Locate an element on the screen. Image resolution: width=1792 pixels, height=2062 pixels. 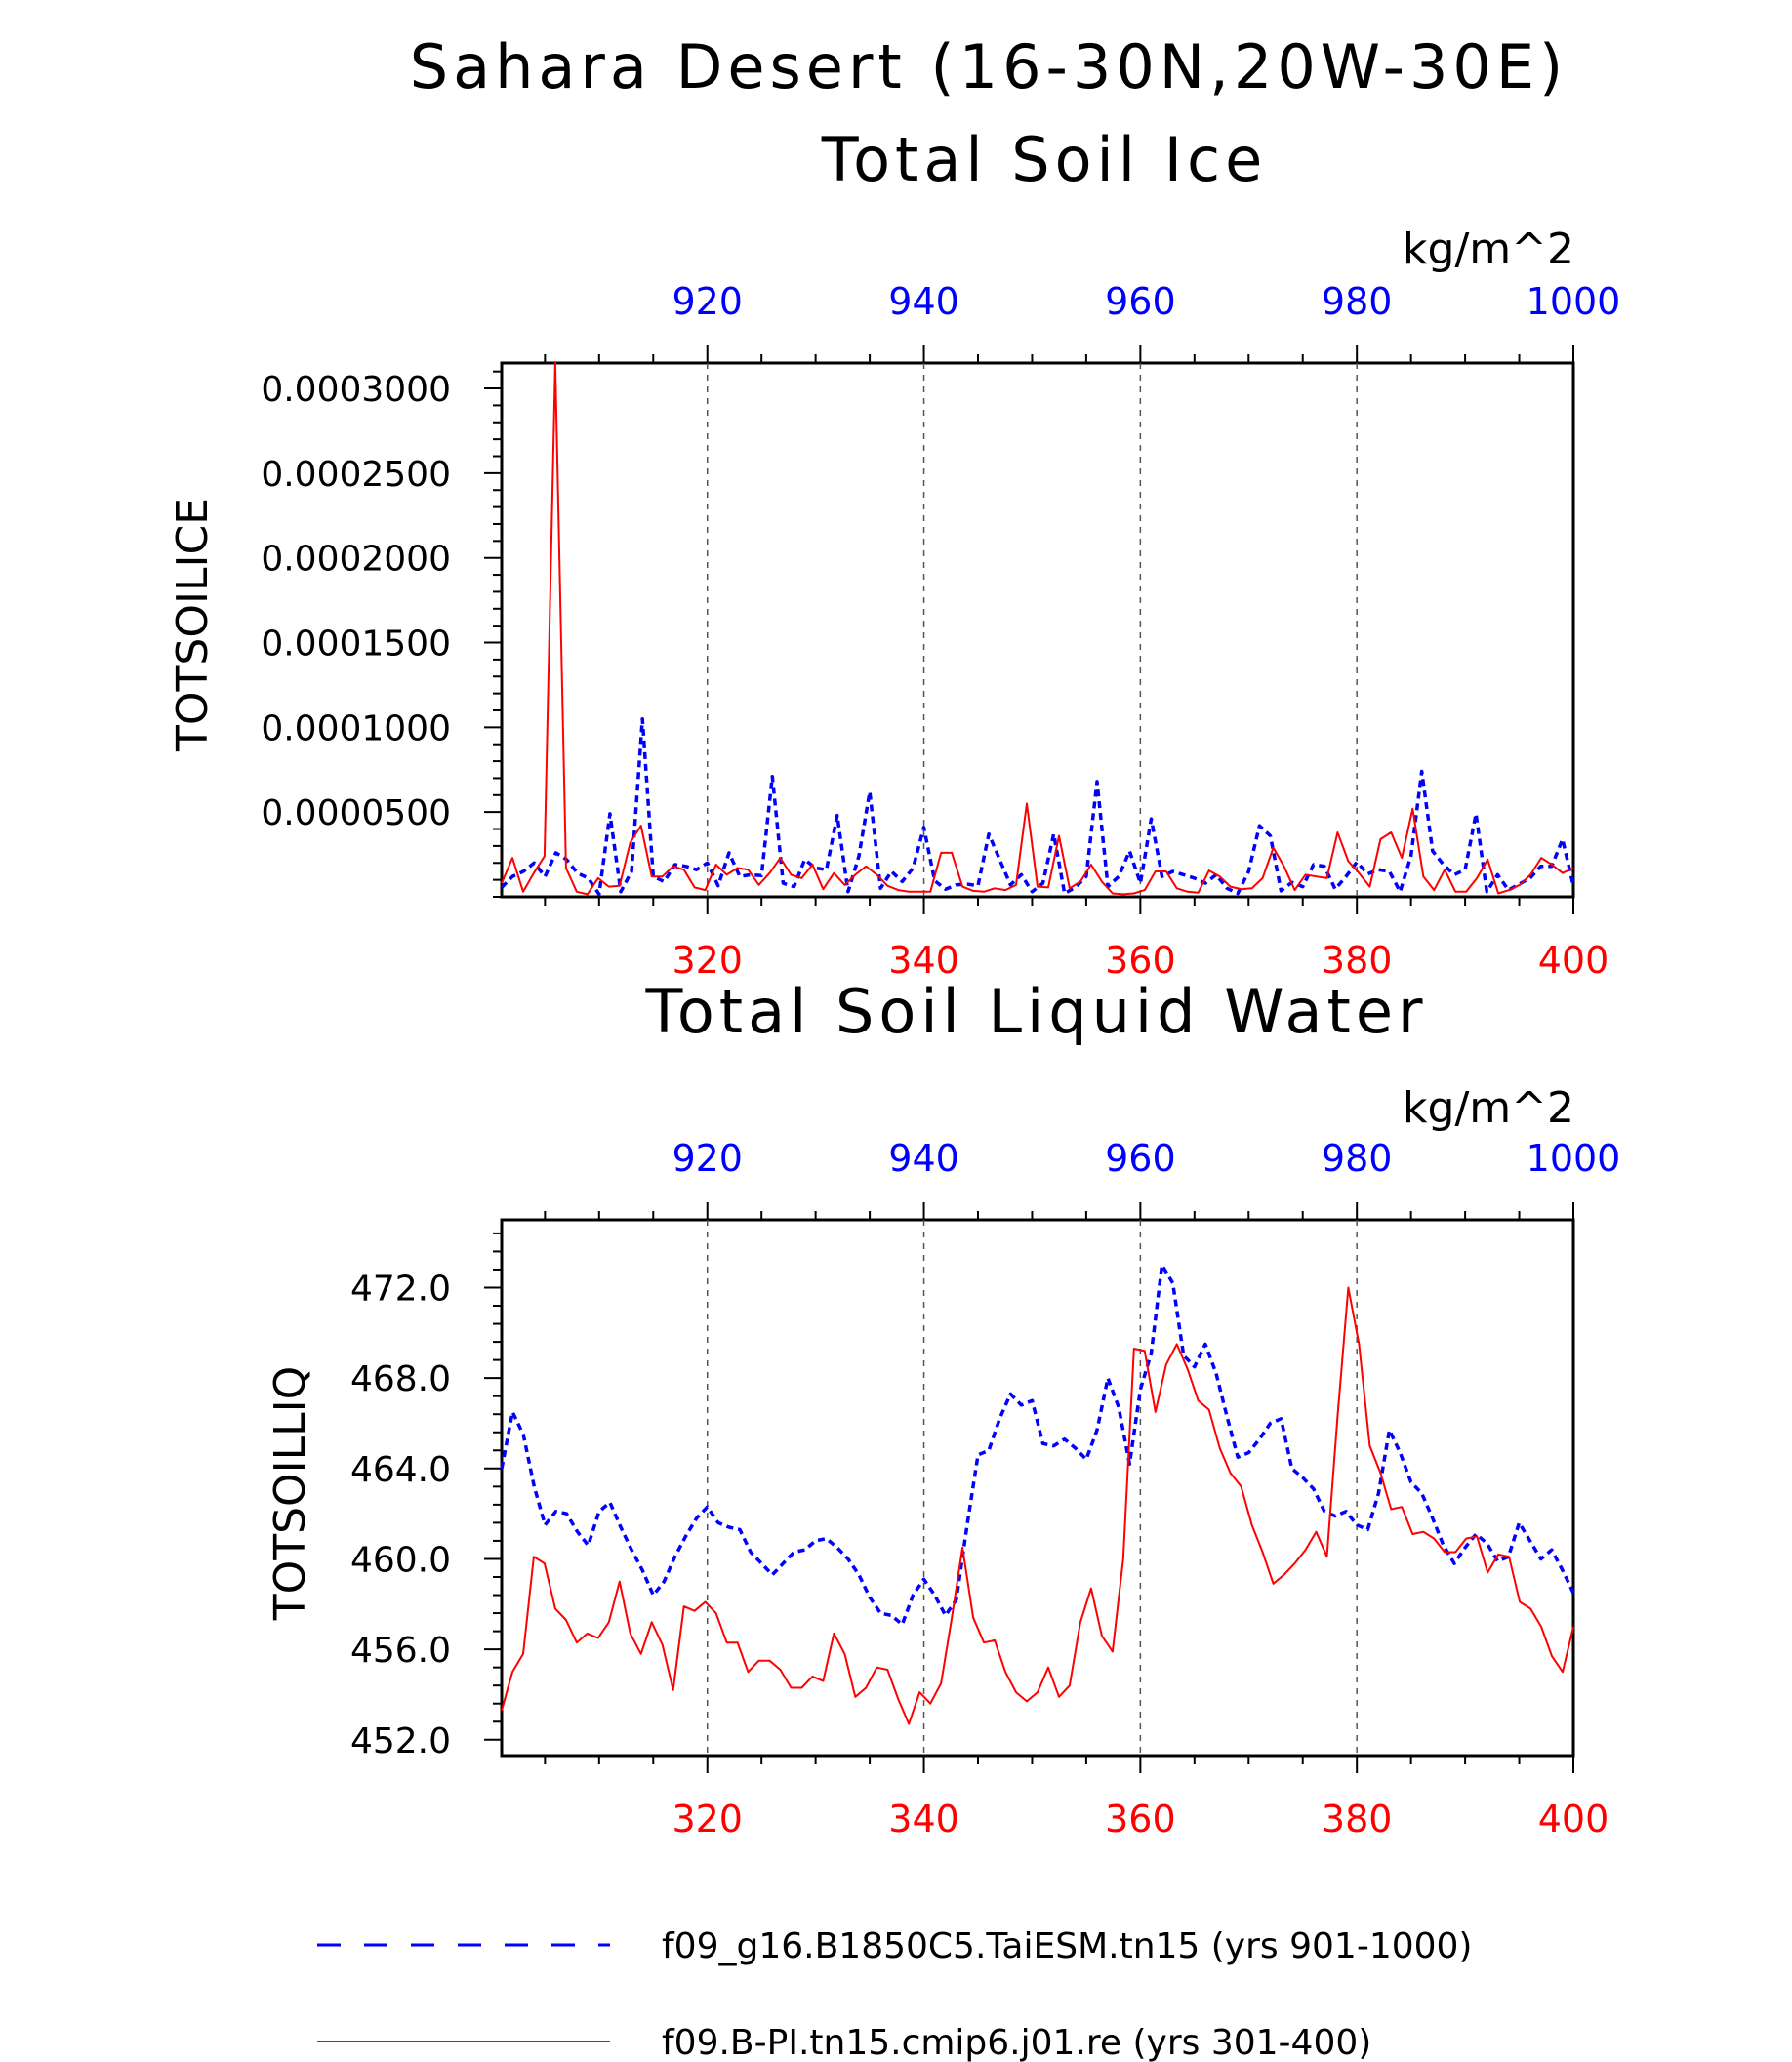
y-tick-label: 0.0003000 is located at coordinates (356, 390).